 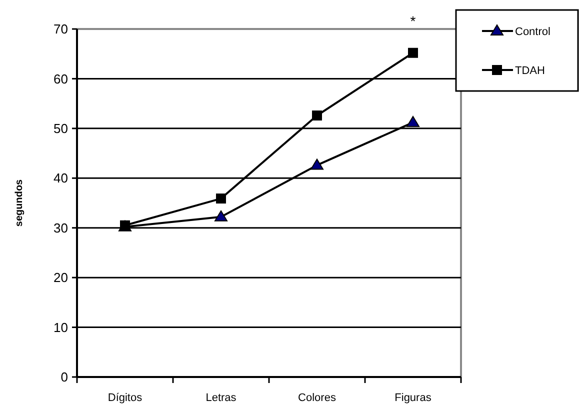 What do you see at coordinates (61, 178) in the screenshot?
I see `y-tick-label: 40` at bounding box center [61, 178].